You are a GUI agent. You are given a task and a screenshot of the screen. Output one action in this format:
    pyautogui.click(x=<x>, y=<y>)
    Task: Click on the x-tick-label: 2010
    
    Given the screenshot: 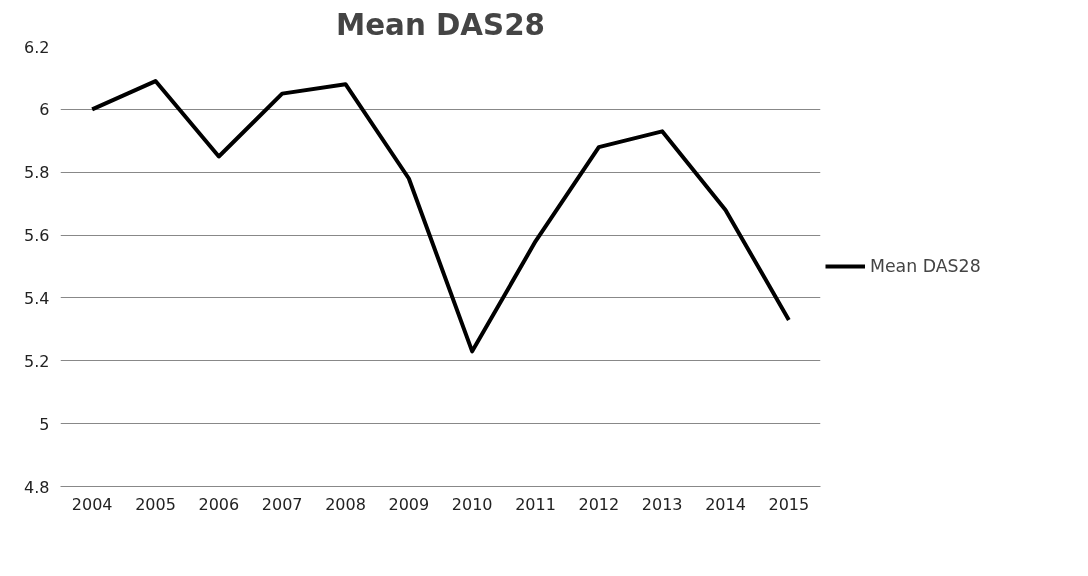 What is the action you would take?
    pyautogui.click(x=472, y=504)
    